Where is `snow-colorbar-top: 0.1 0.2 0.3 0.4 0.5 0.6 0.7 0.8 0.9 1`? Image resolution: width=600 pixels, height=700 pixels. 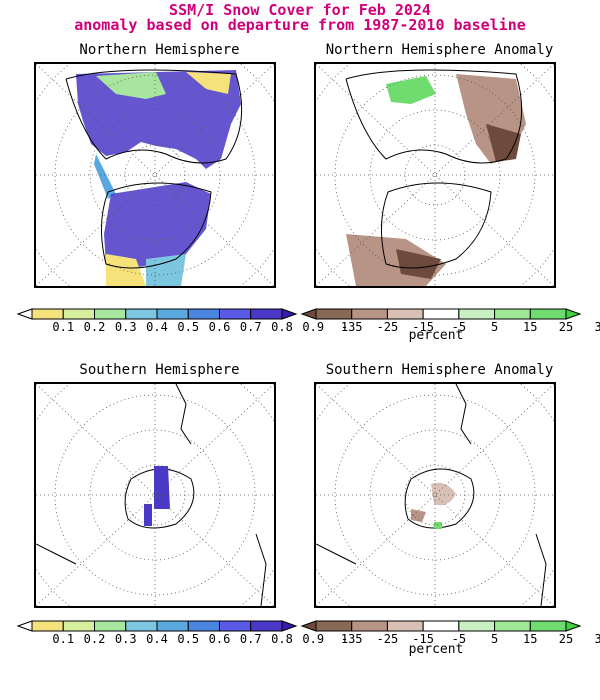 snow-colorbar-top: 0.1 0.2 0.3 0.4 0.5 0.6 0.7 0.8 0.9 1 is located at coordinates (182, 321).